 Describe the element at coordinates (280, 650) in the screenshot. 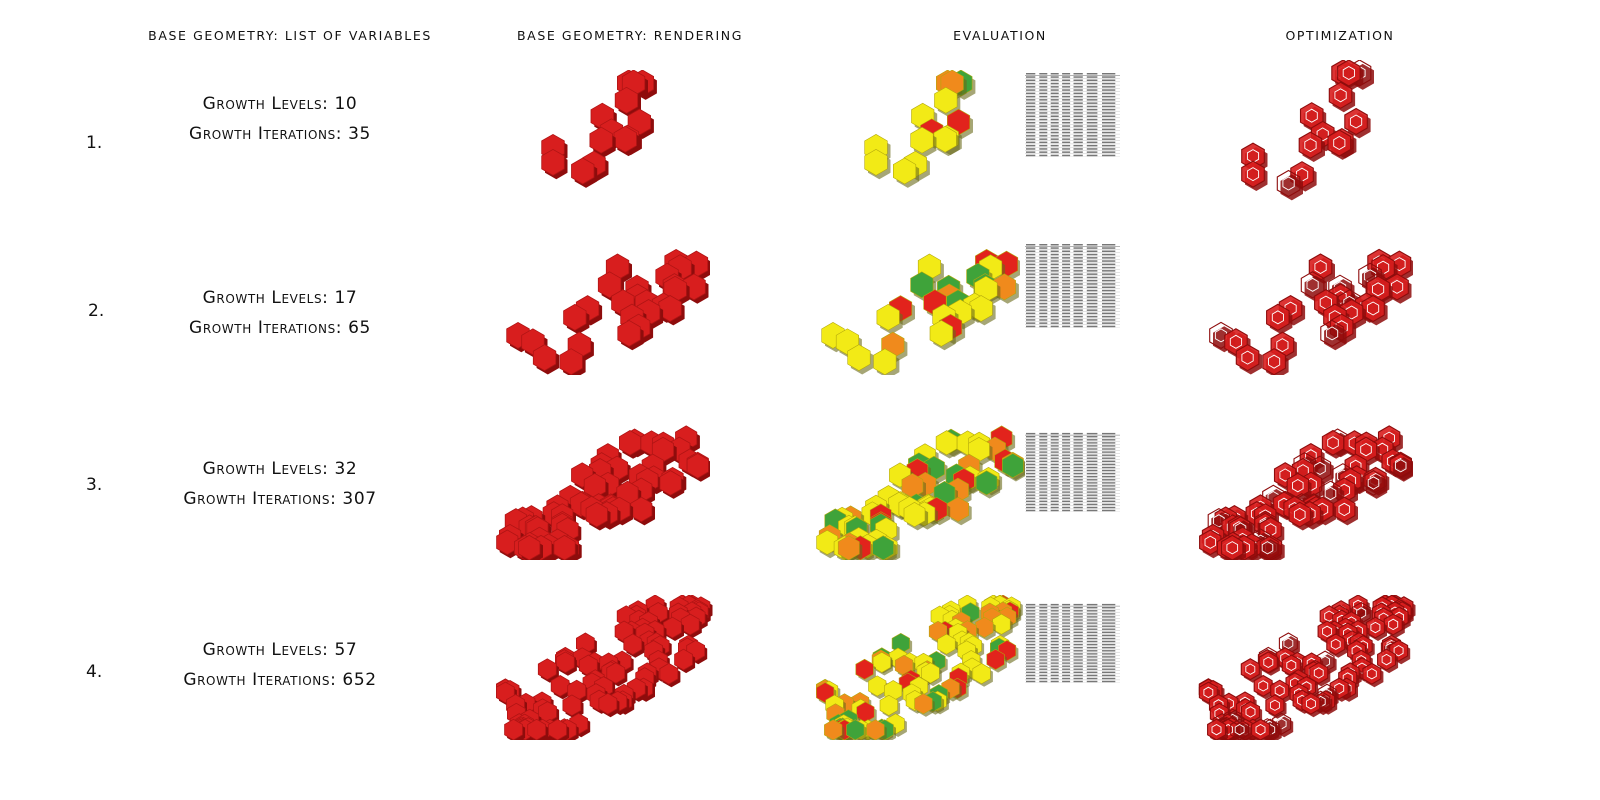

I see `growth-levels-4: Growth Levels: 57` at that location.